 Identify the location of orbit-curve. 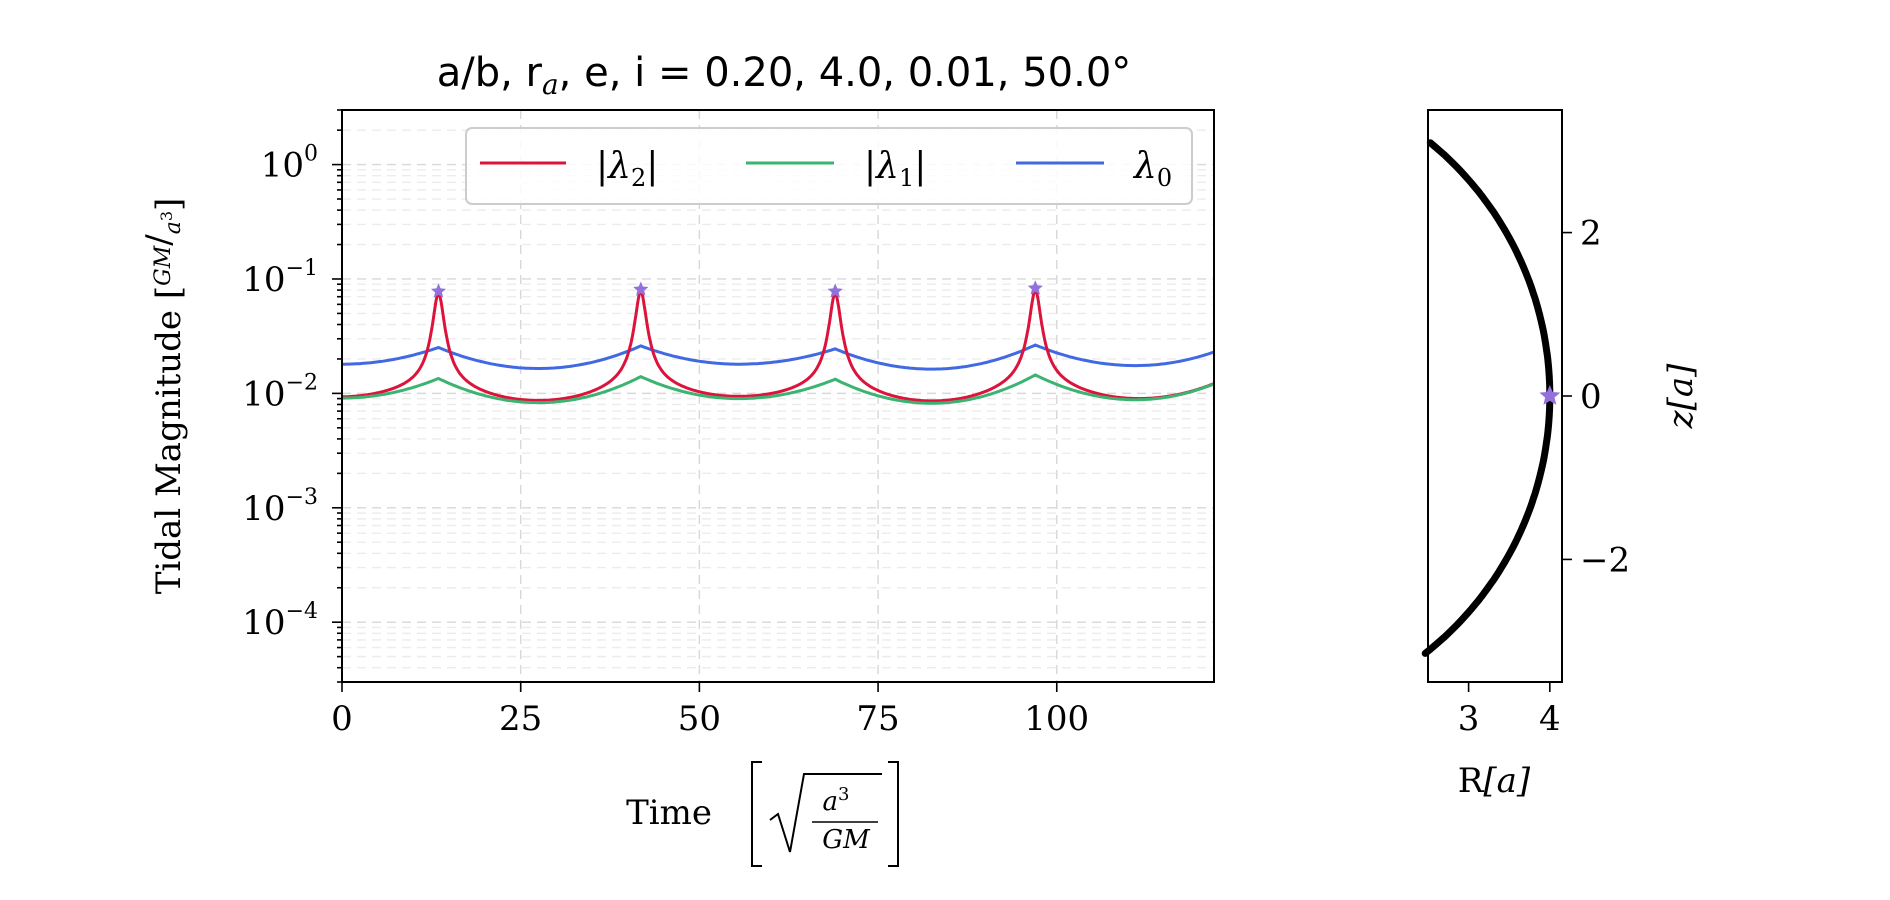
(1491, 398).